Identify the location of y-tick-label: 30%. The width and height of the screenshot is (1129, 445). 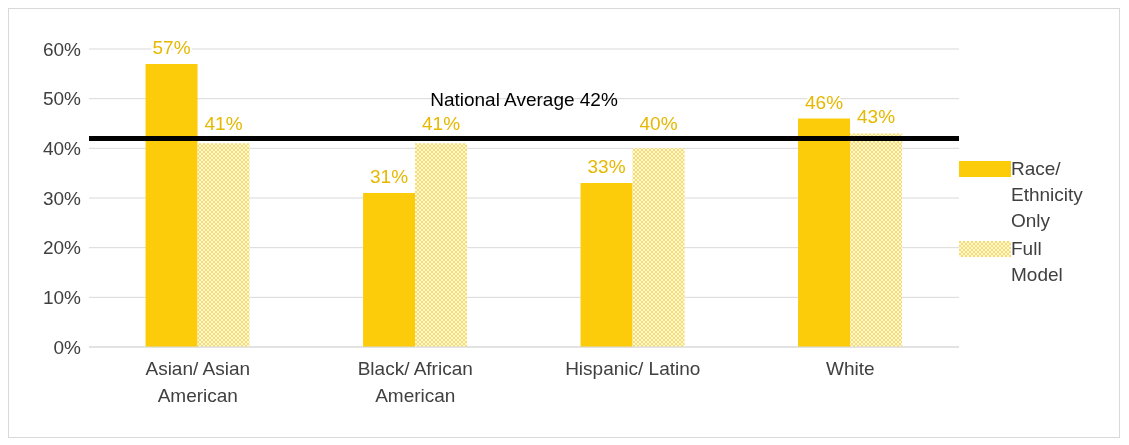
(62, 198).